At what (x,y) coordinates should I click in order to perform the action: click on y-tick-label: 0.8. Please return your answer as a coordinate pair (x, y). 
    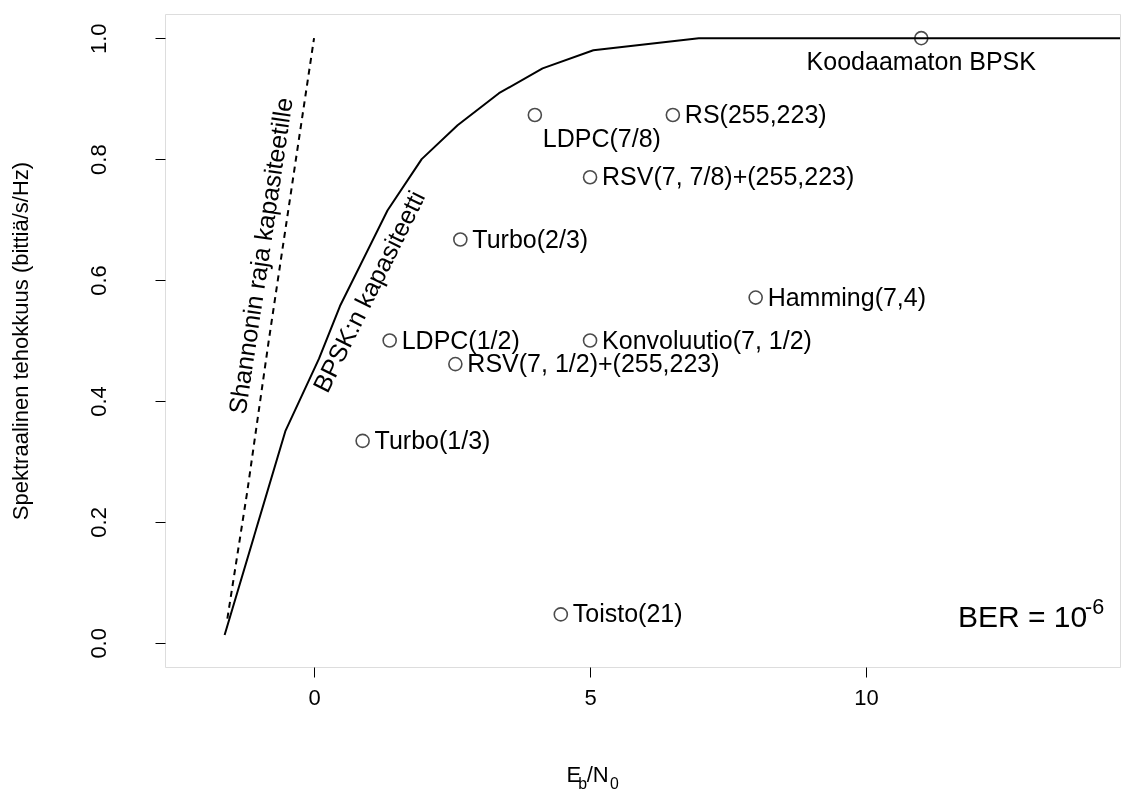
    Looking at the image, I should click on (98, 159).